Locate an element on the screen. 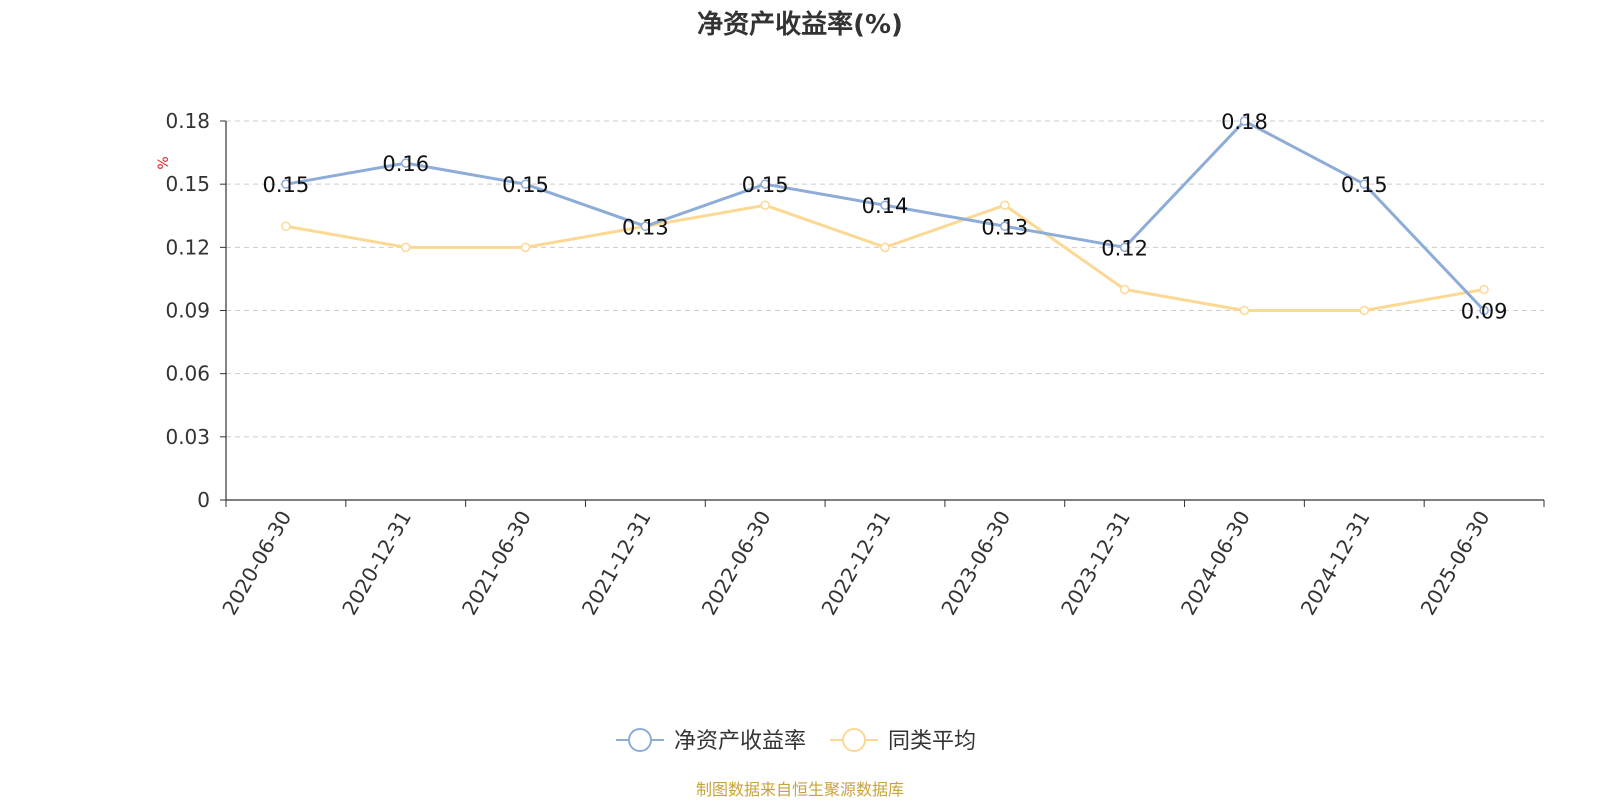  data-label: 0.18 is located at coordinates (1244, 122).